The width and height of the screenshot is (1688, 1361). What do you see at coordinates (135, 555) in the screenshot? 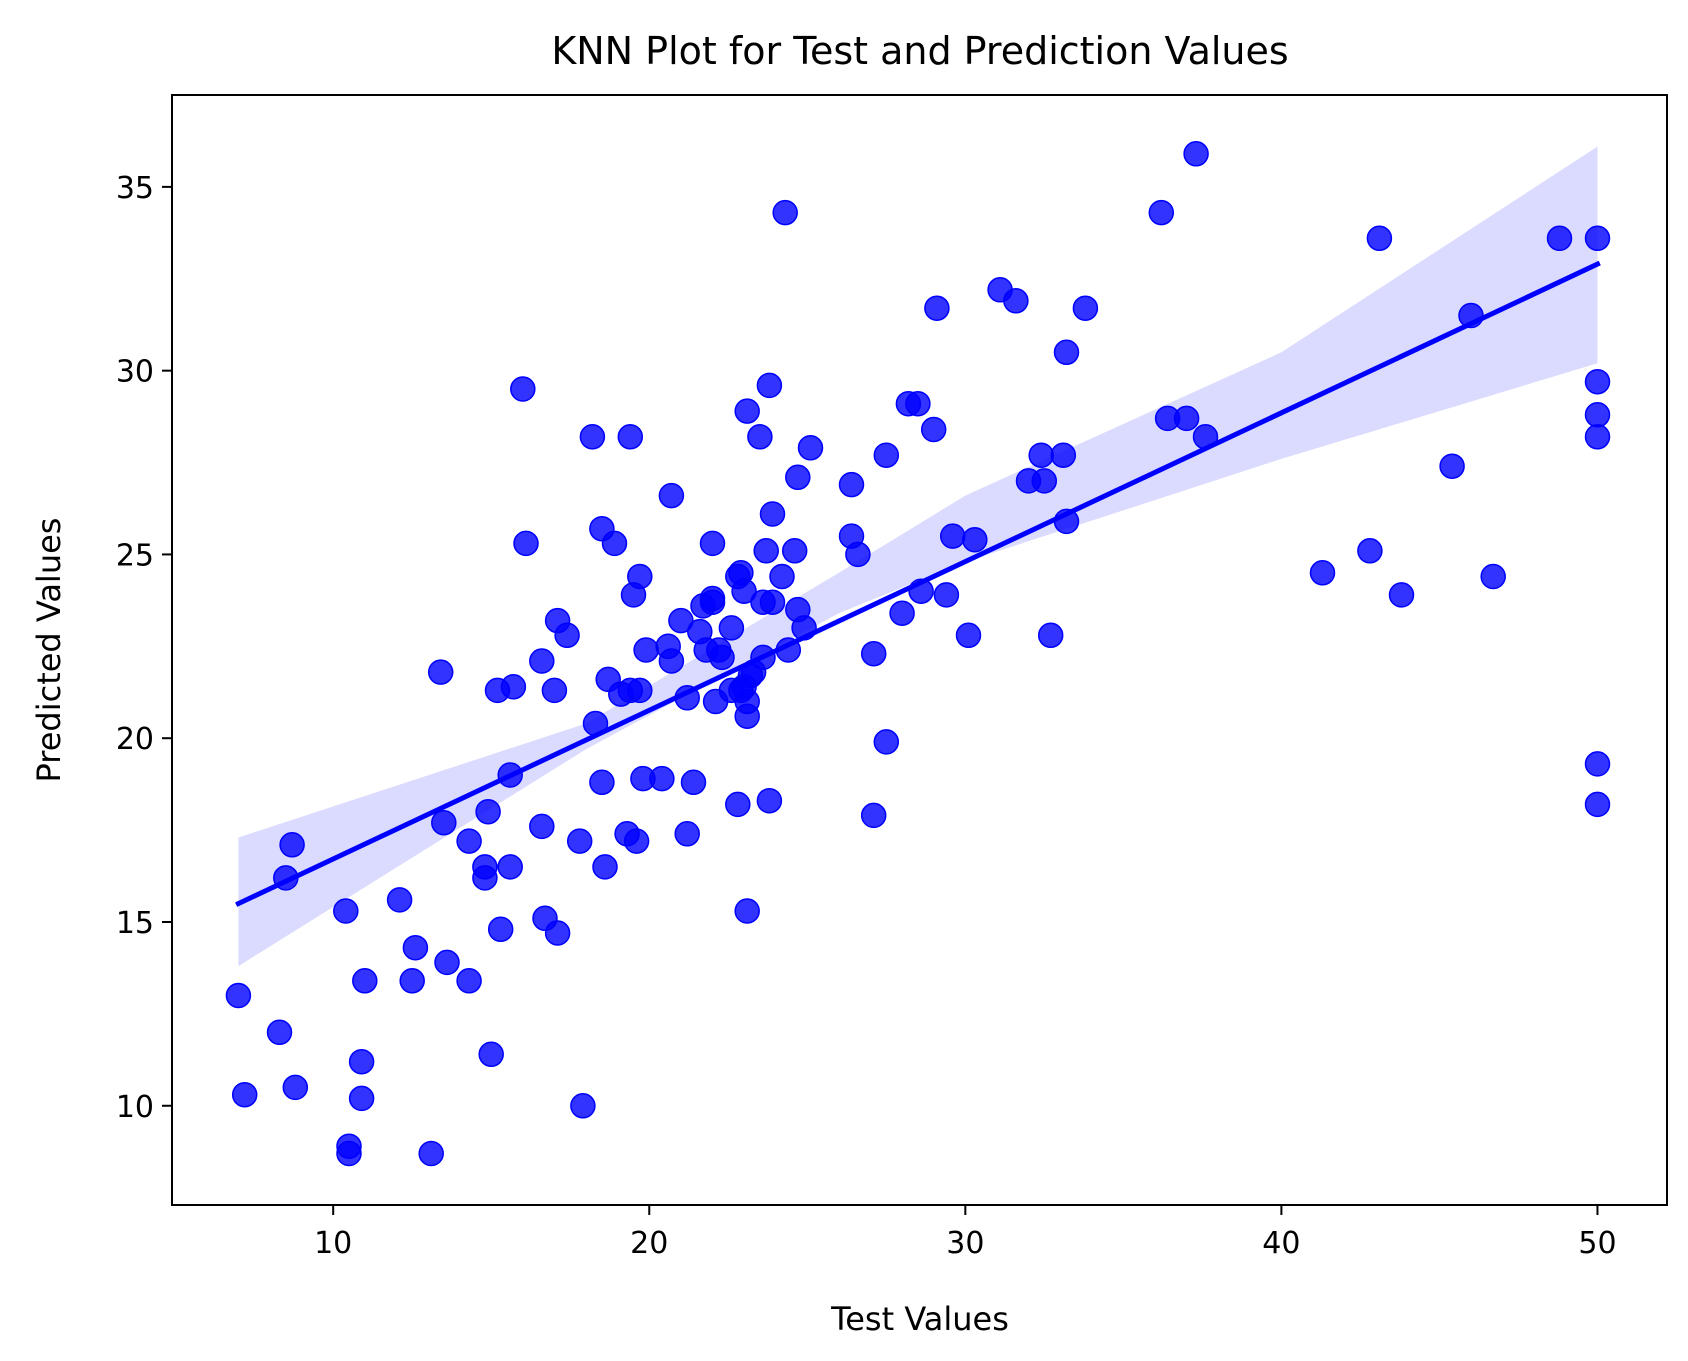
I see `y-tick-label: 25` at bounding box center [135, 555].